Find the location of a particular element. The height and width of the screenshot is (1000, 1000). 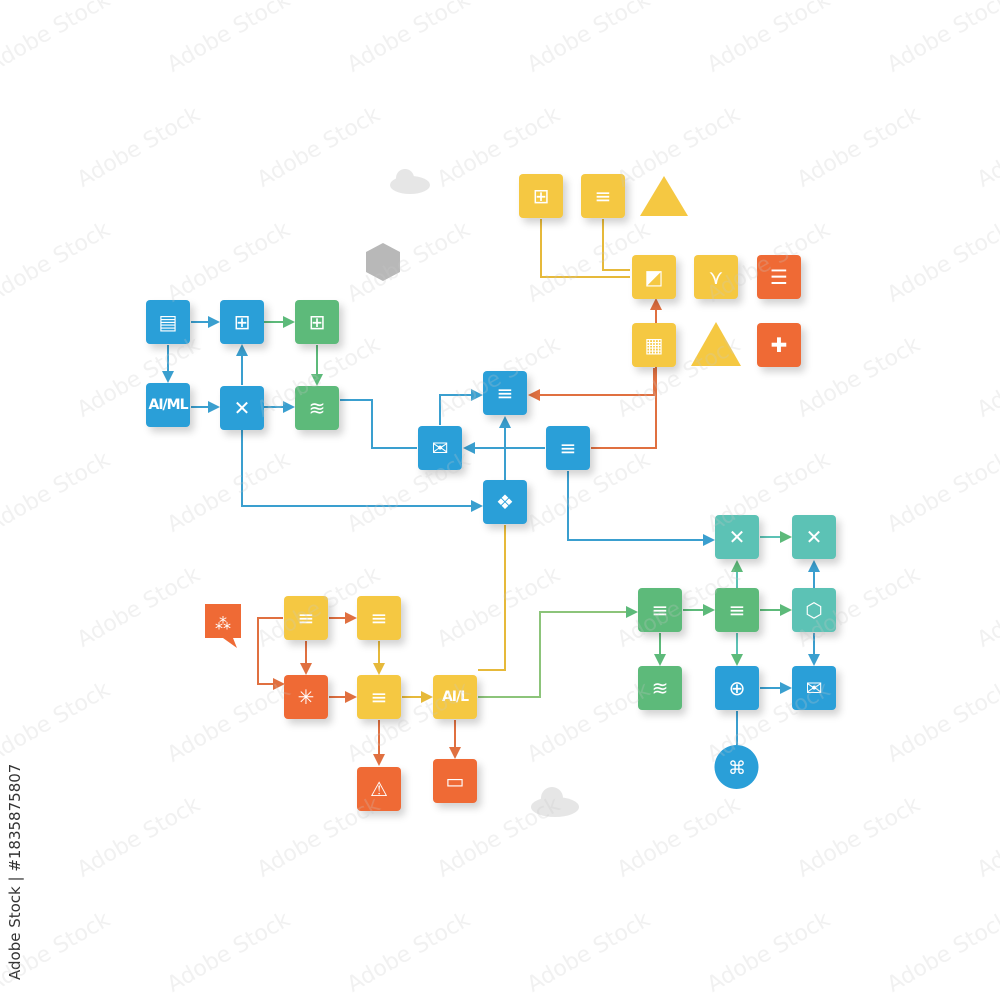

node-n1: ▤ is located at coordinates (168, 322).